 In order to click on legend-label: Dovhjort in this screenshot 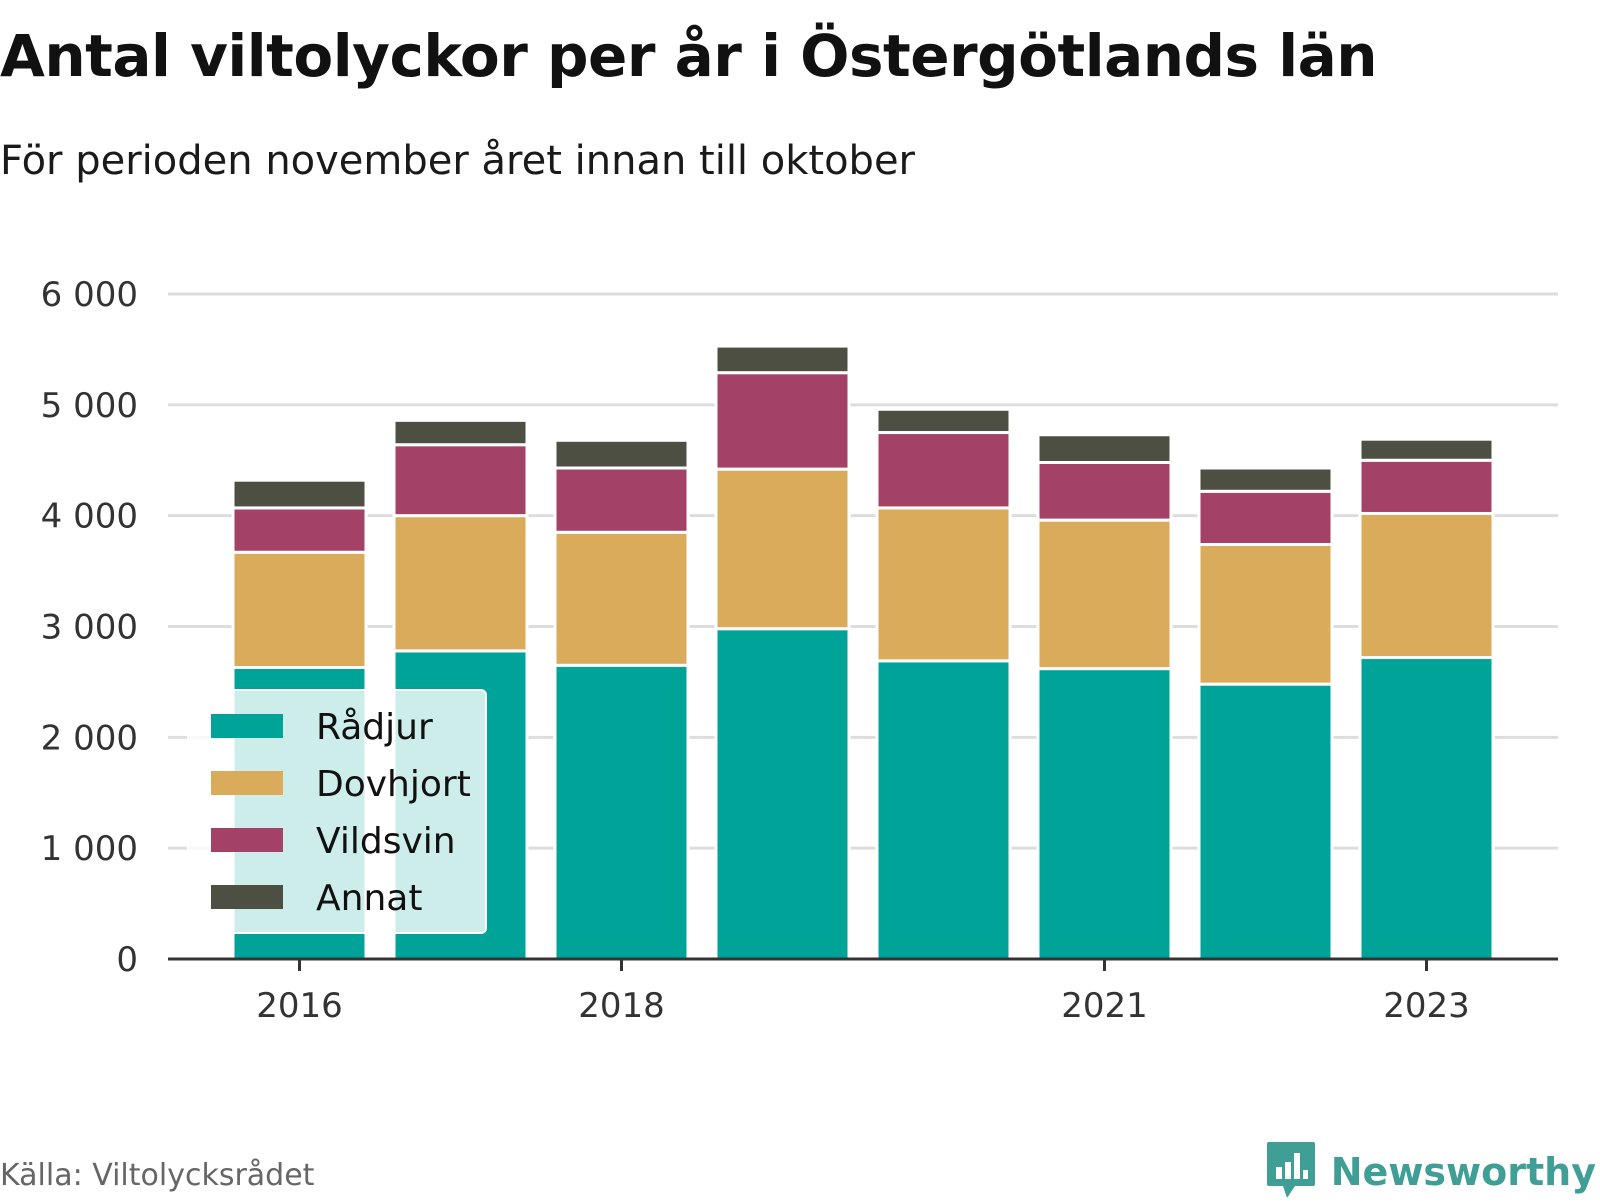, I will do `click(393, 784)`.